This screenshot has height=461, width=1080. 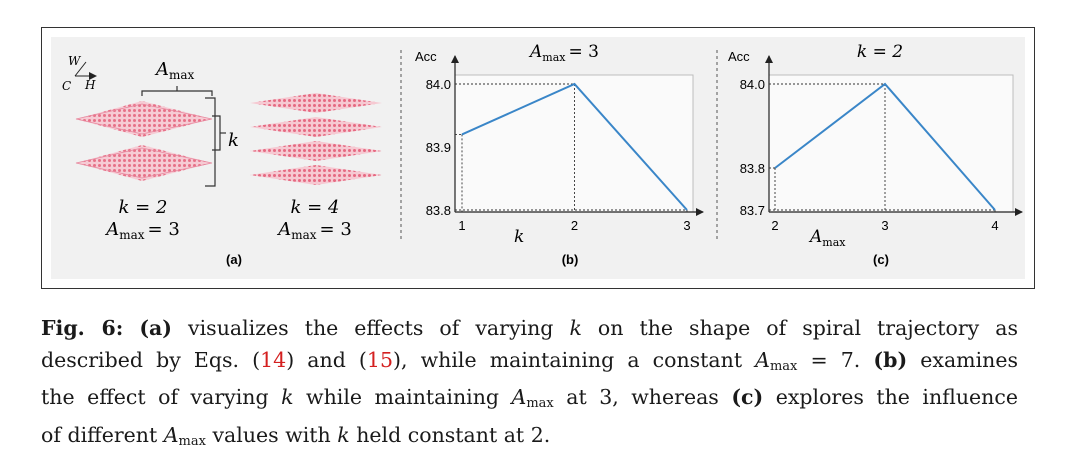 I want to click on caption-a-tag: (a), so click(x=156, y=328).